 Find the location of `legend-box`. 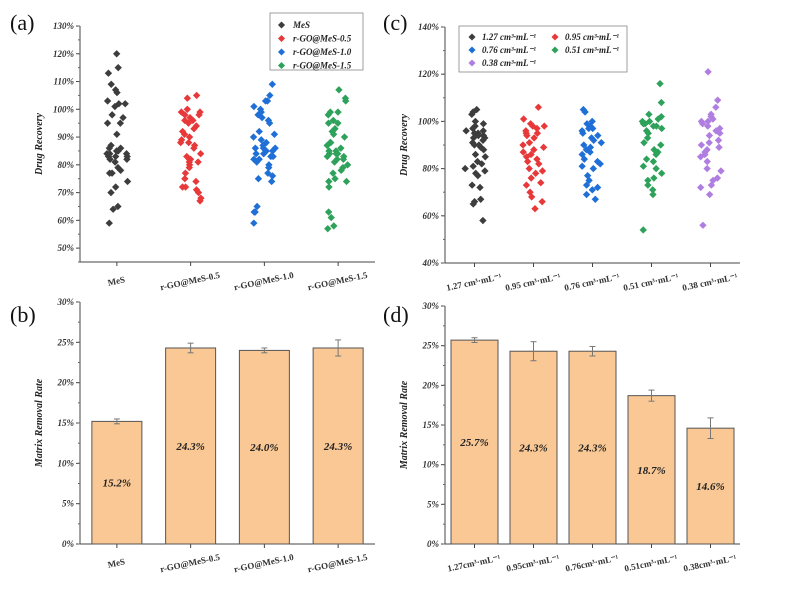

legend-box is located at coordinates (316, 41).